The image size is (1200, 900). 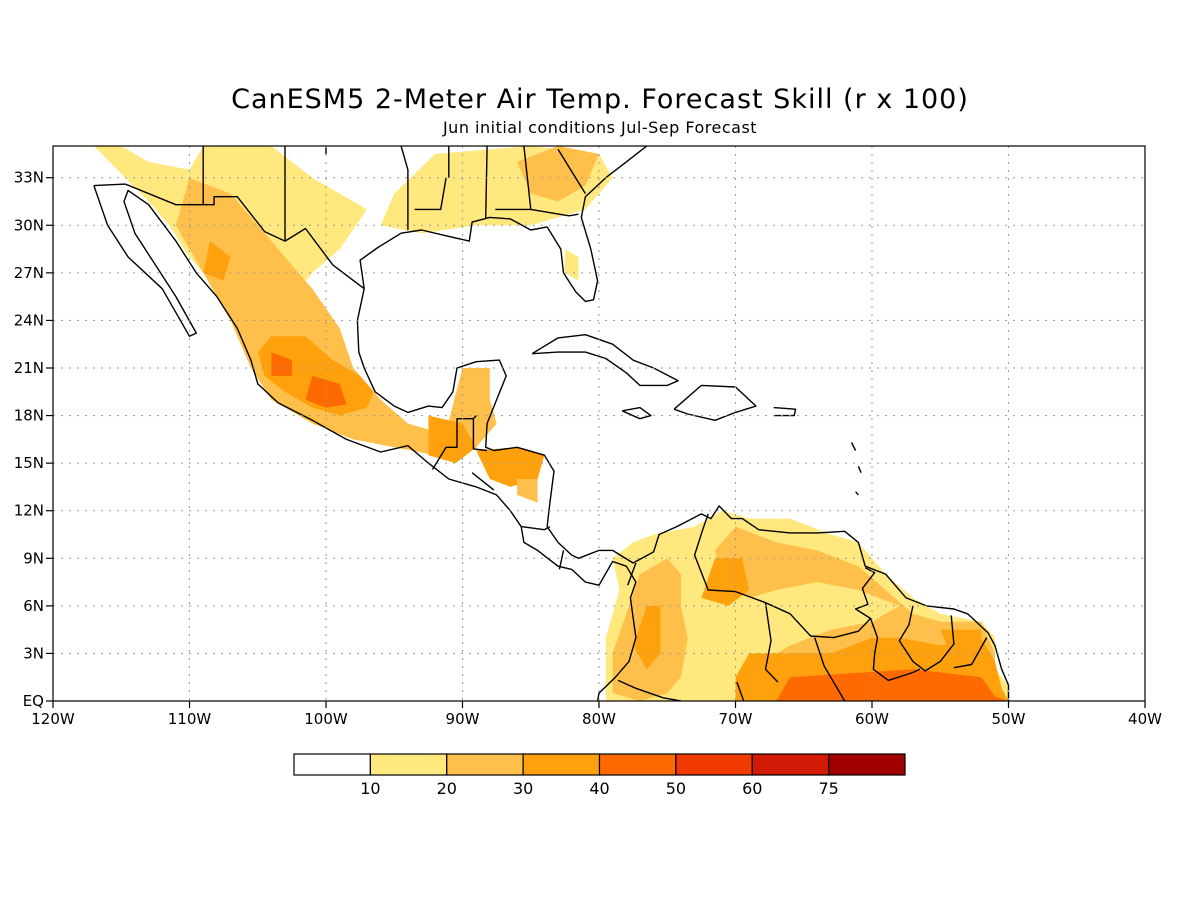 What do you see at coordinates (523, 788) in the screenshot?
I see `colorbar-label: 30` at bounding box center [523, 788].